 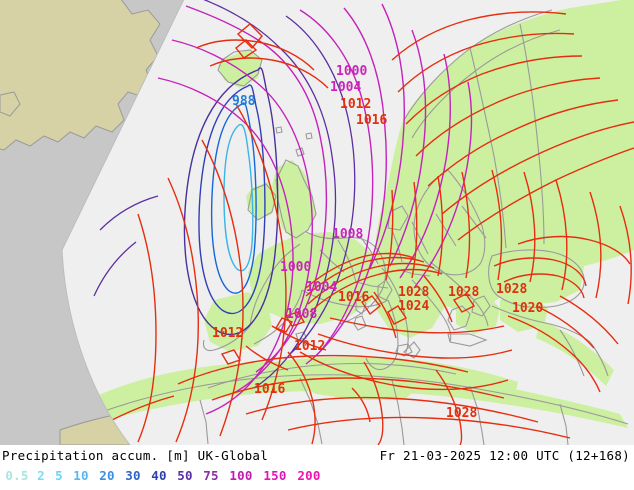 I want to click on isobar-label: 1024, so click(x=413, y=306).